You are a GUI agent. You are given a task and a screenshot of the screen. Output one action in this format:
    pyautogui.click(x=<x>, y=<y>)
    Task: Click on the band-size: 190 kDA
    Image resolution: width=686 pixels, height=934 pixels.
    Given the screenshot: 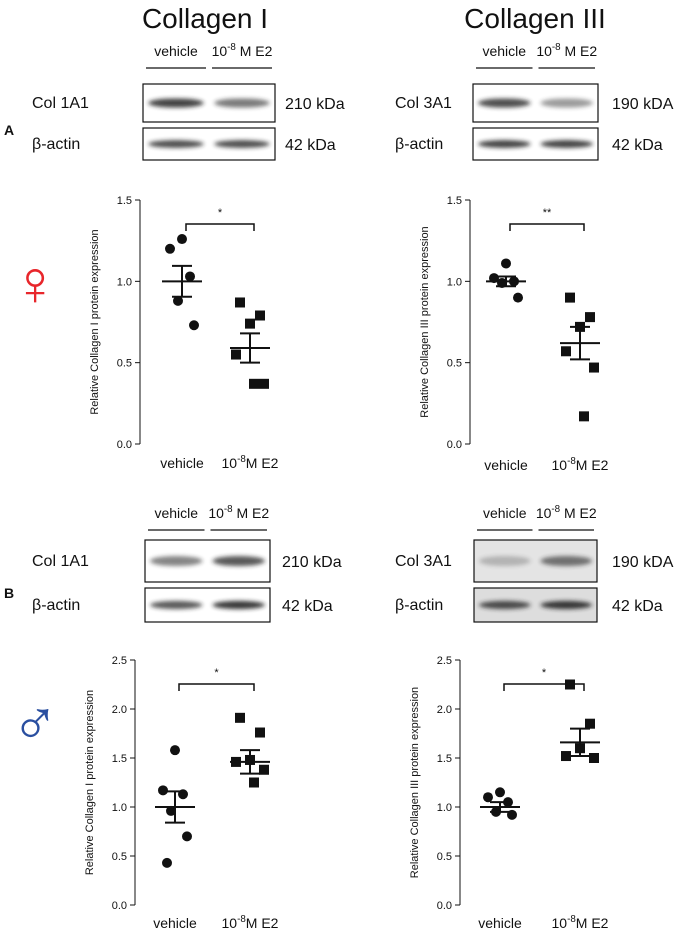 What is the action you would take?
    pyautogui.click(x=643, y=104)
    